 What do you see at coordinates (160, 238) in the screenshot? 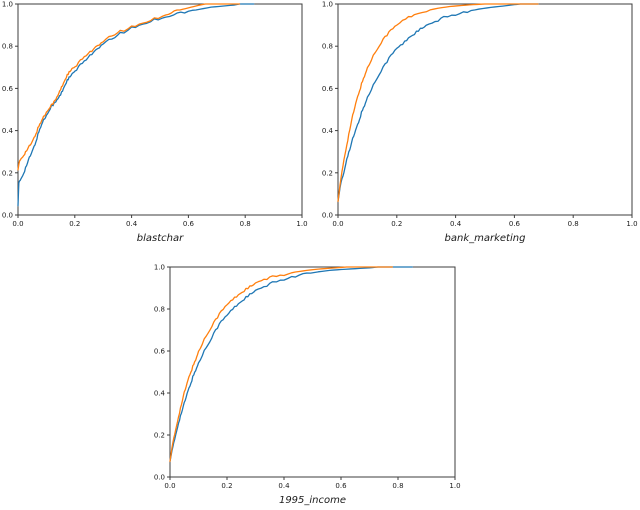
I see `x-axis-label: blastchar` at bounding box center [160, 238].